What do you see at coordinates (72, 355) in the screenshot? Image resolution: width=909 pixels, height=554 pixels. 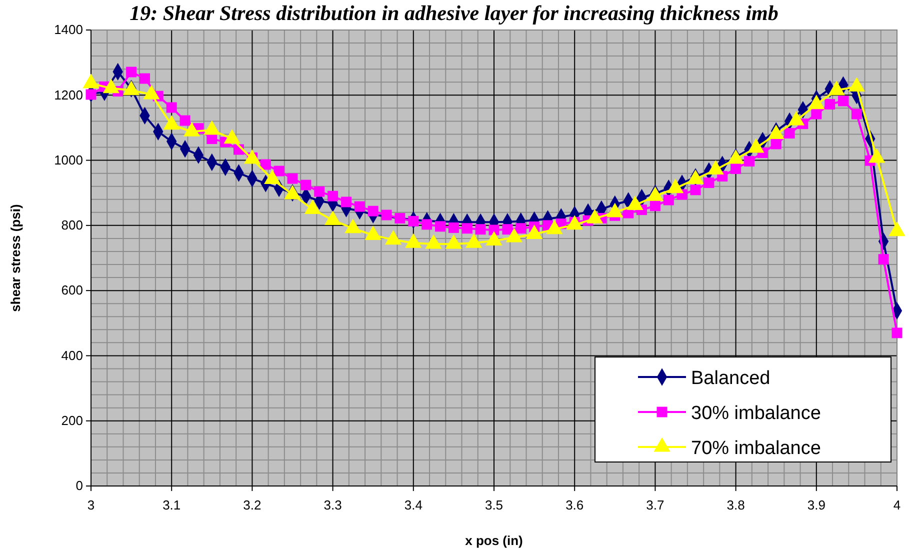 I see `y-tick-label: 400` at bounding box center [72, 355].